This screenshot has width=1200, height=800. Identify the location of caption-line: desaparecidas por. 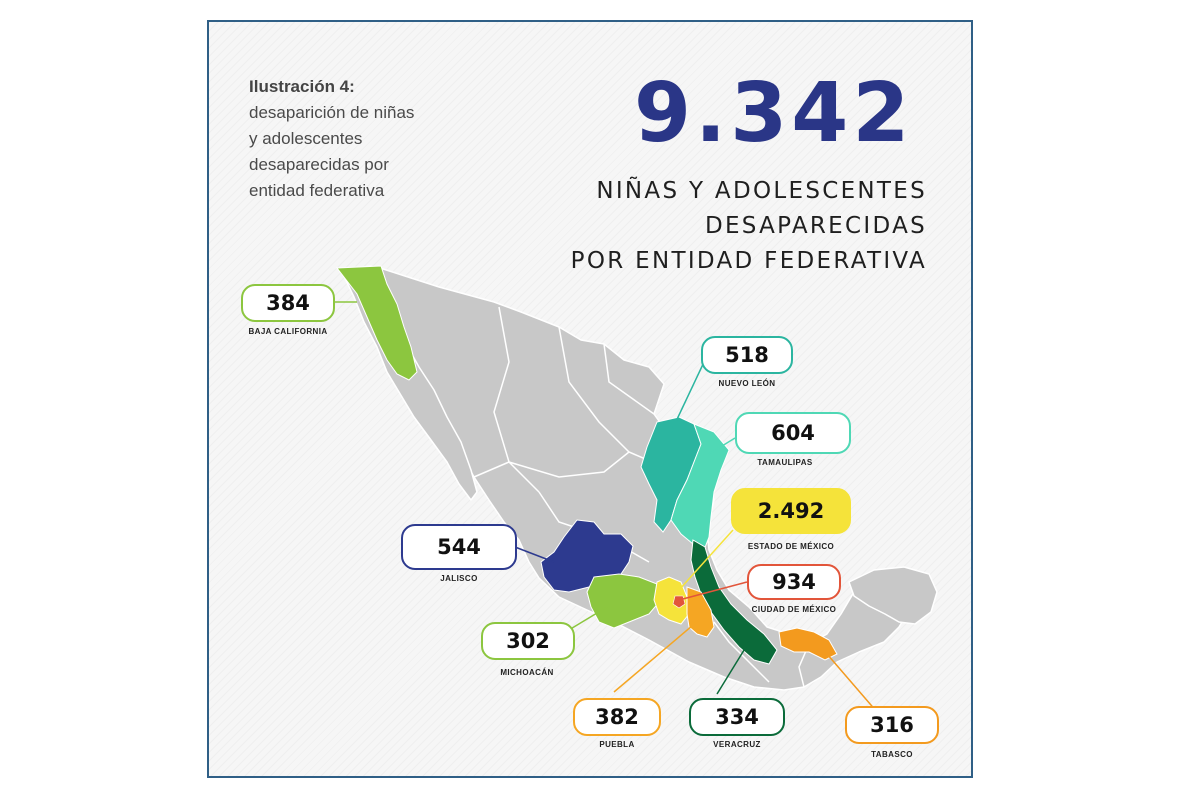
(319, 164).